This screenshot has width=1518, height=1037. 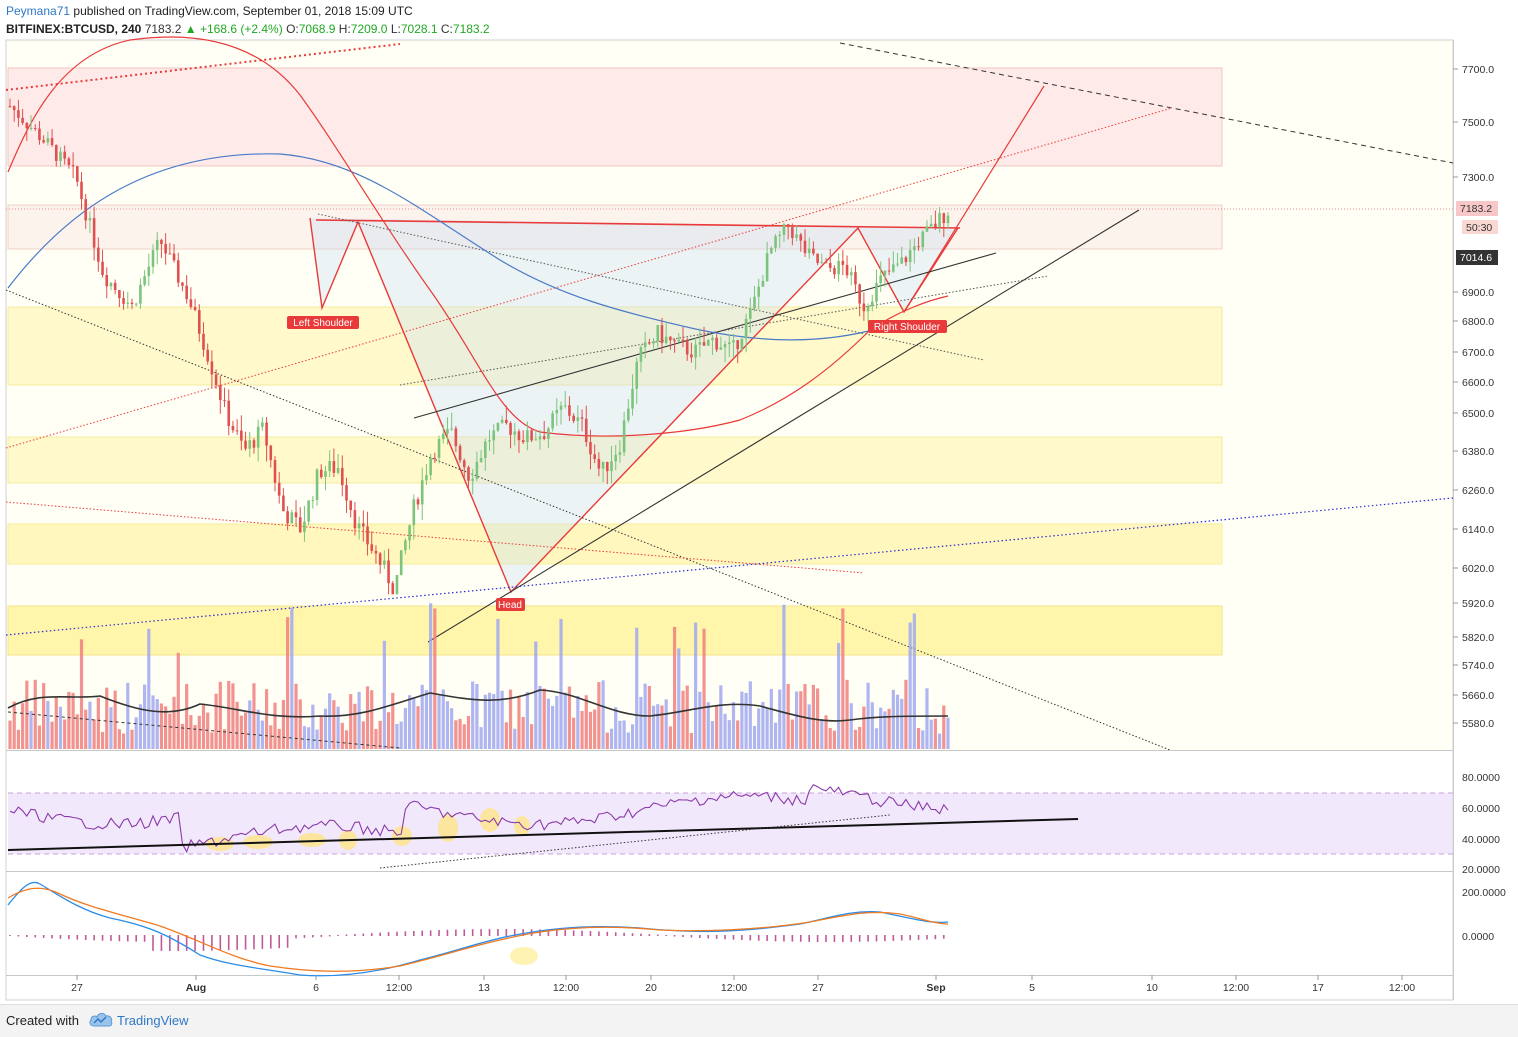 What do you see at coordinates (153, 1020) in the screenshot?
I see `tradingview-link: TradingView` at bounding box center [153, 1020].